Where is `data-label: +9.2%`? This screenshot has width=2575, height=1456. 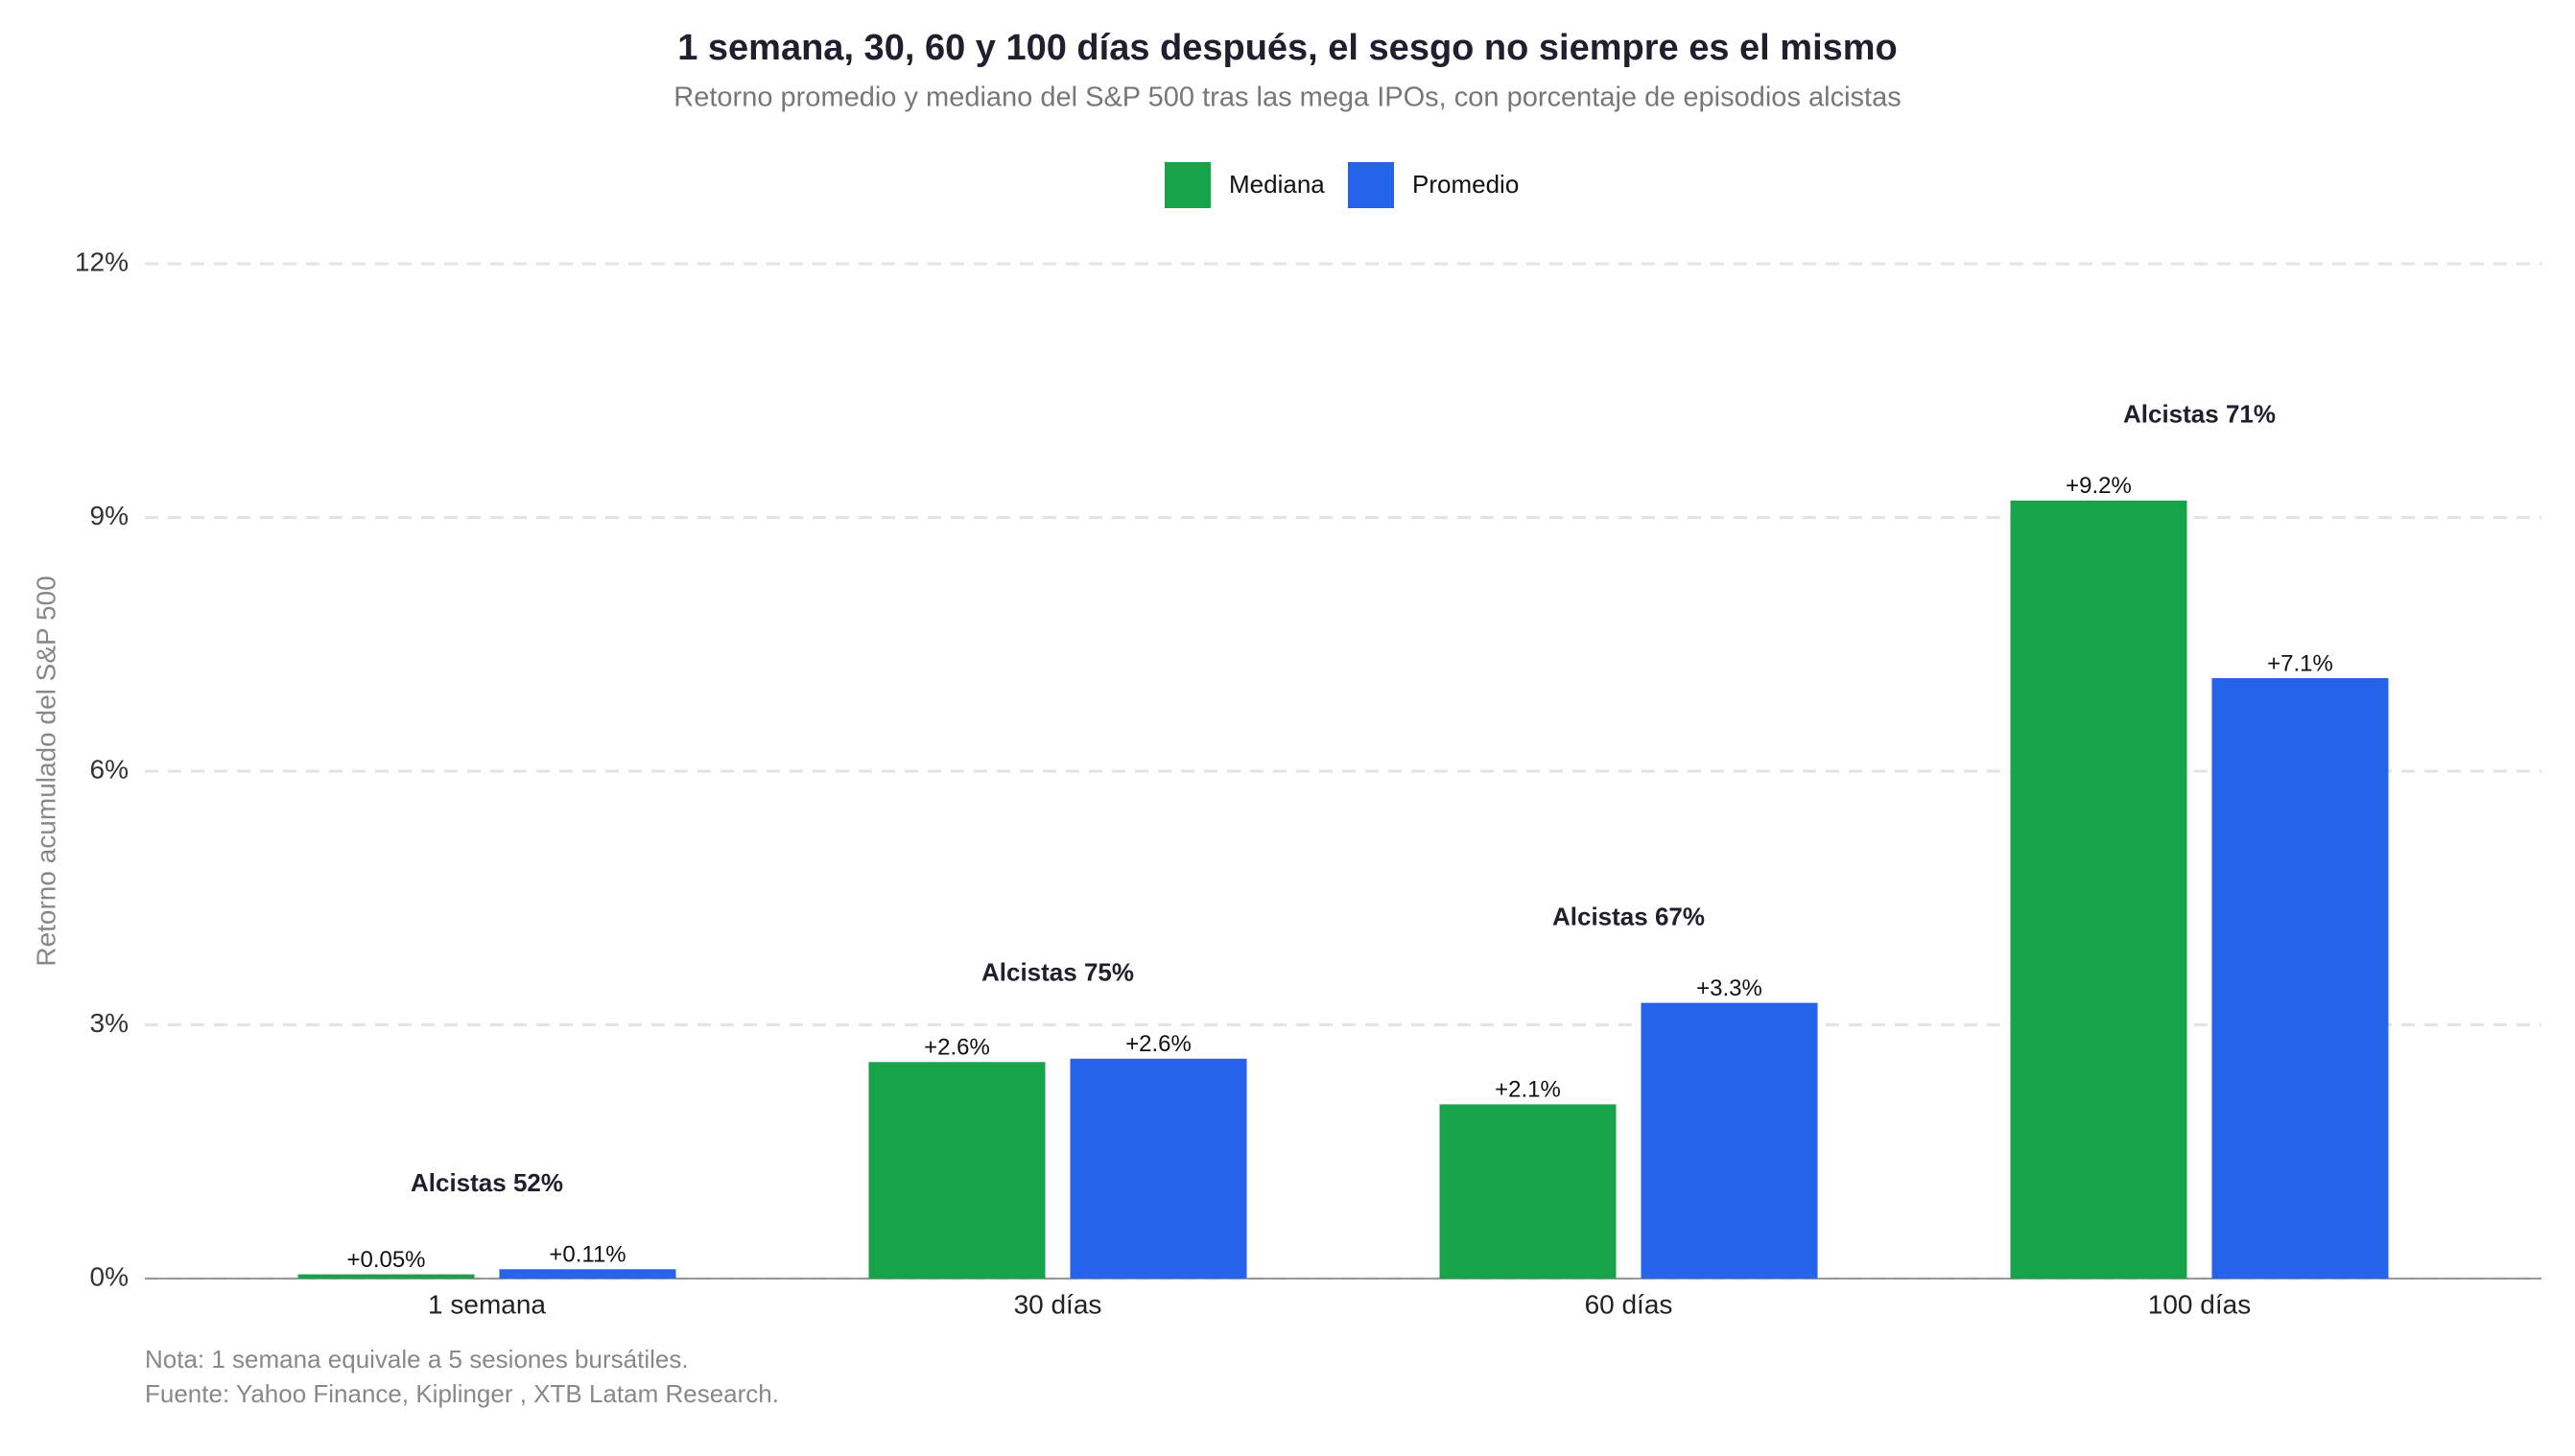
data-label: +9.2% is located at coordinates (2099, 486).